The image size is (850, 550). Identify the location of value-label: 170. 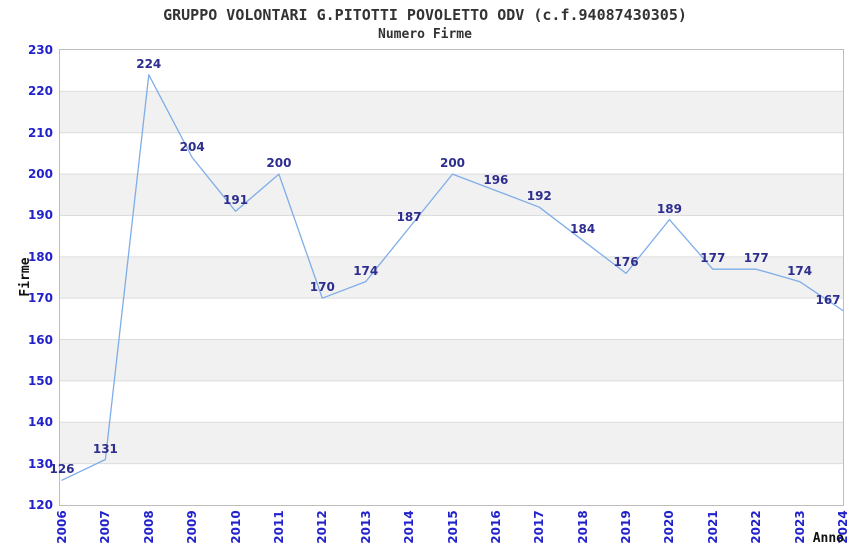
(322, 287).